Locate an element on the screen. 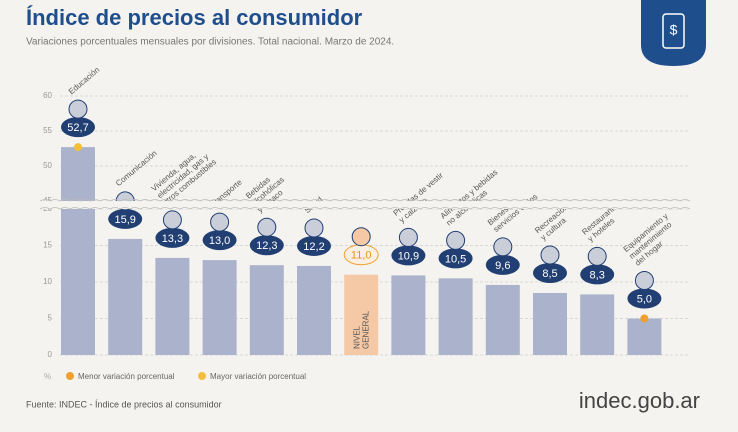 This screenshot has width=738, height=432. logo-badge: $ is located at coordinates (673, 33).